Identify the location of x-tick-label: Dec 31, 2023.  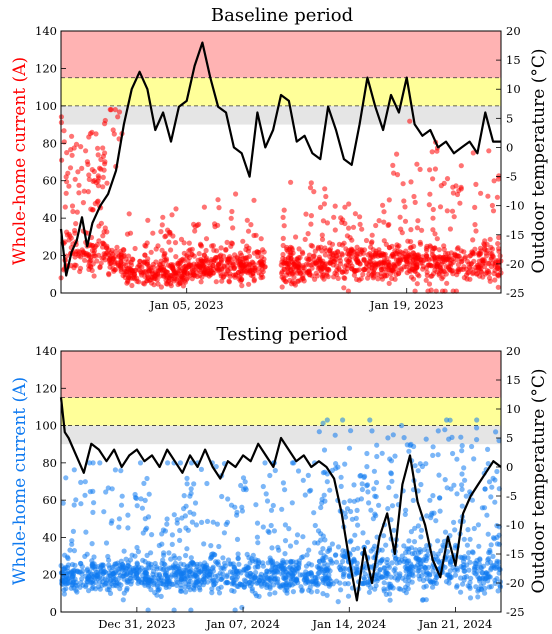
(136, 624).